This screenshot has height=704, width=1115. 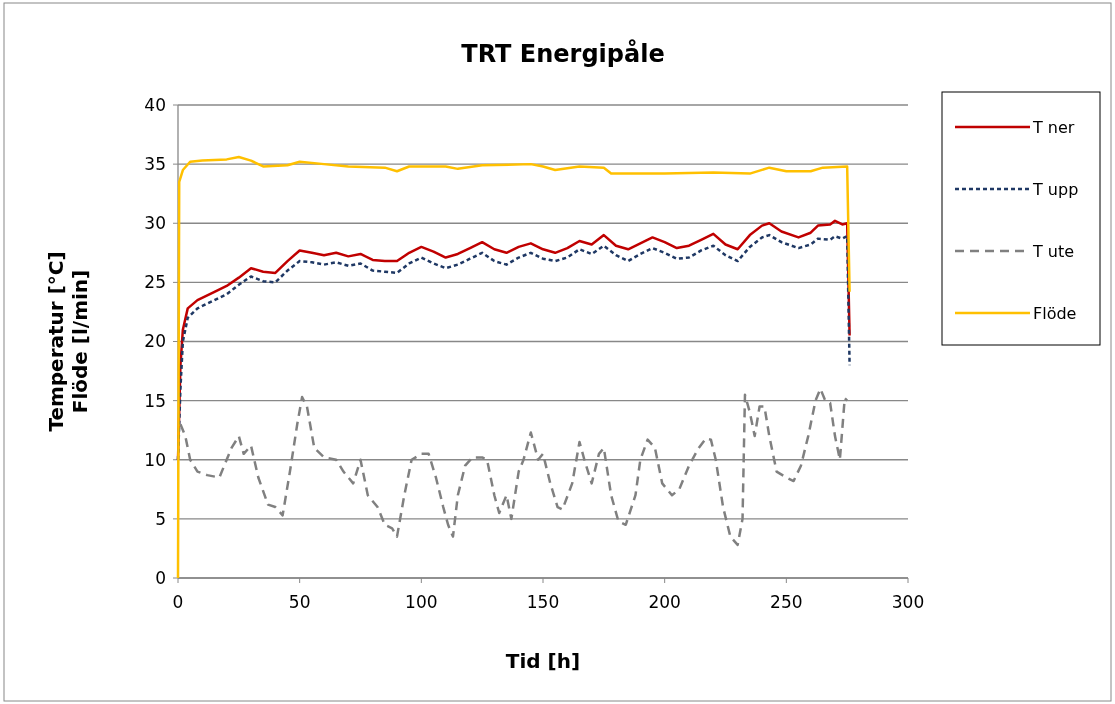 What do you see at coordinates (160, 518) in the screenshot?
I see `y-tick-label: 5` at bounding box center [160, 518].